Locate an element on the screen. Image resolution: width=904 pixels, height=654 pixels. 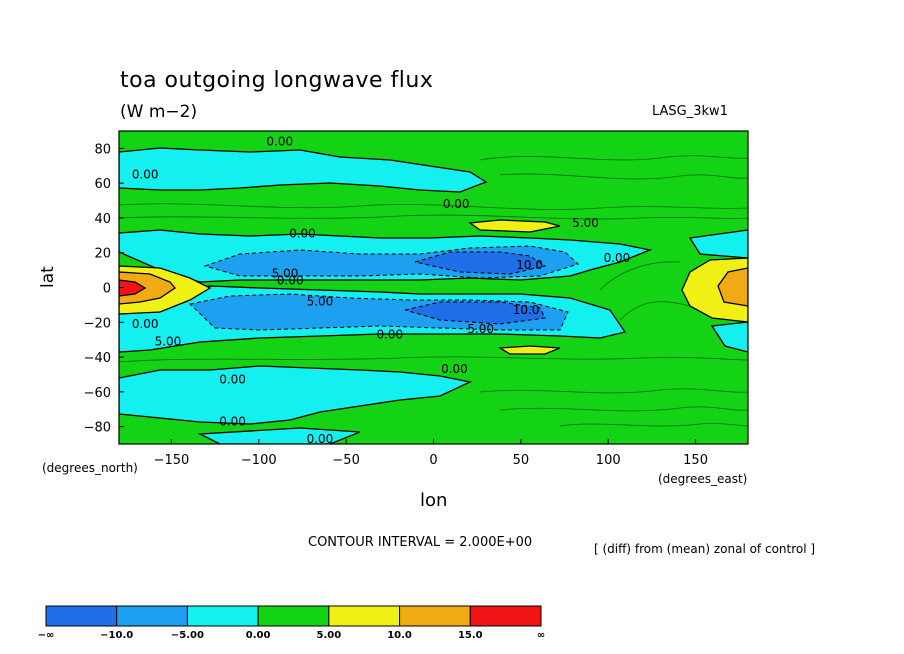
x-tick-label: −50 is located at coordinates (345, 460).